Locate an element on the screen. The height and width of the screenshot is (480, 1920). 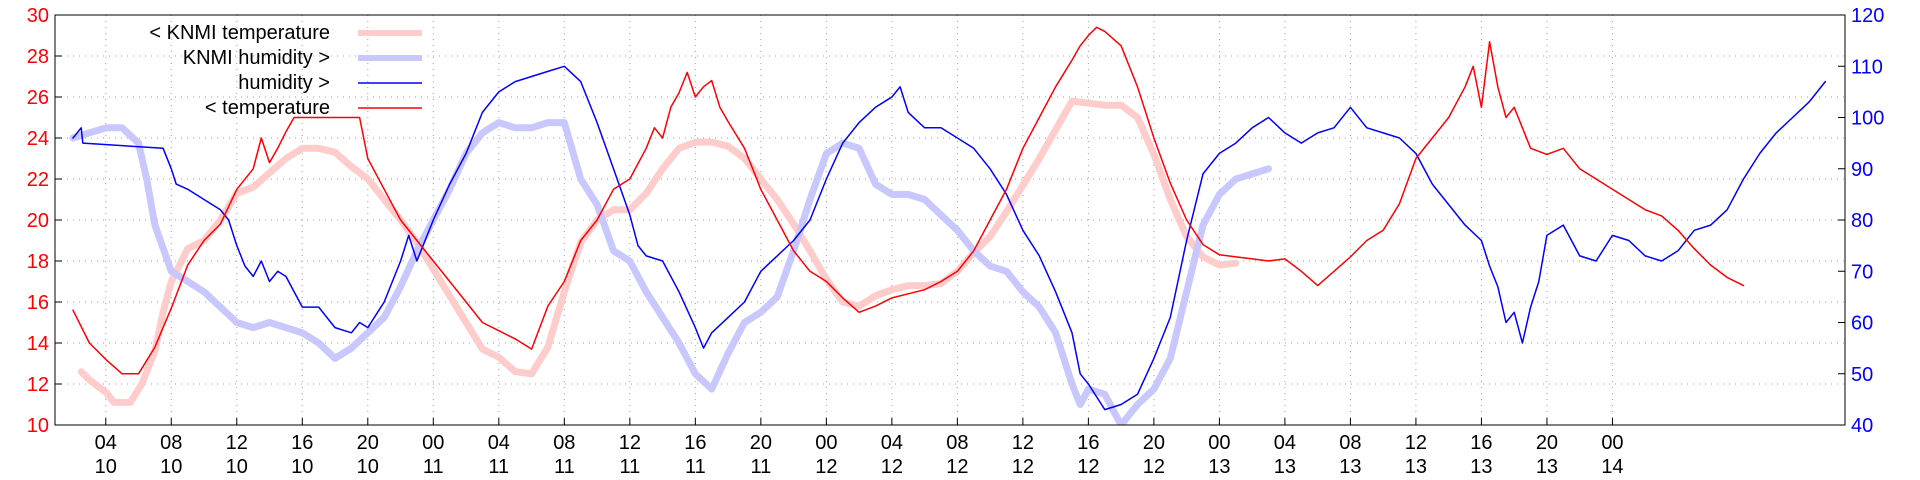
left-axis-labels: 10 12 14 16 18 20 22 24 26 28 30 is located at coordinates (38, 221).